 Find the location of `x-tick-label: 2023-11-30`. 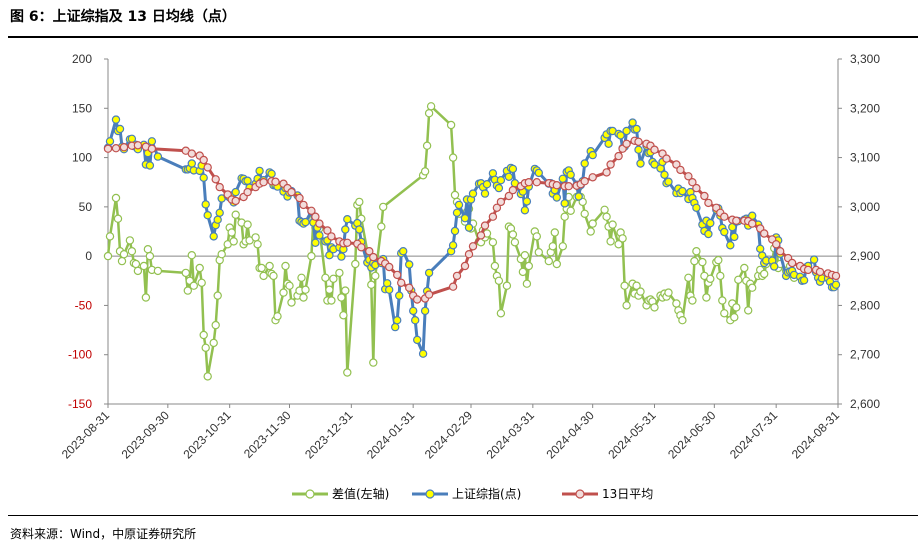

x-tick-label: 2023-11-30 is located at coordinates (267, 434).